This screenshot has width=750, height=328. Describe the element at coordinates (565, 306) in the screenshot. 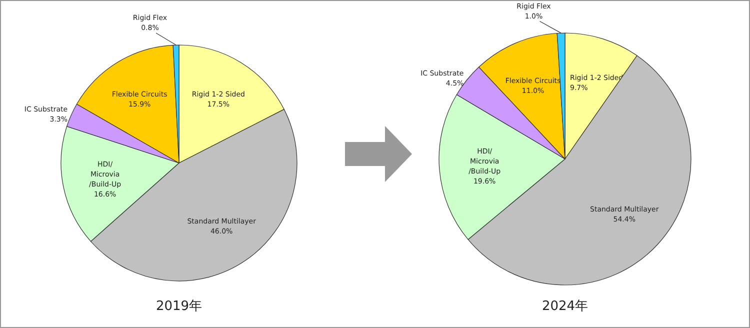

I see `text: 2024年` at that location.